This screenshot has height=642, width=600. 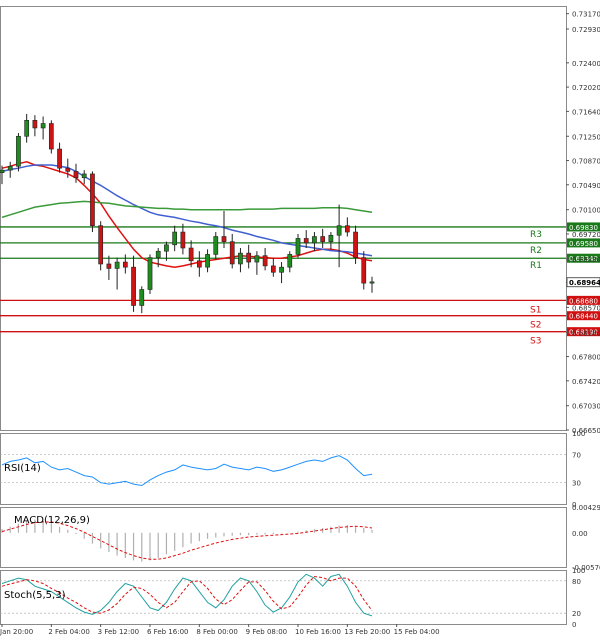 What do you see at coordinates (586, 508) in the screenshot?
I see `macd-tick-label: 0.004295` at bounding box center [586, 508].